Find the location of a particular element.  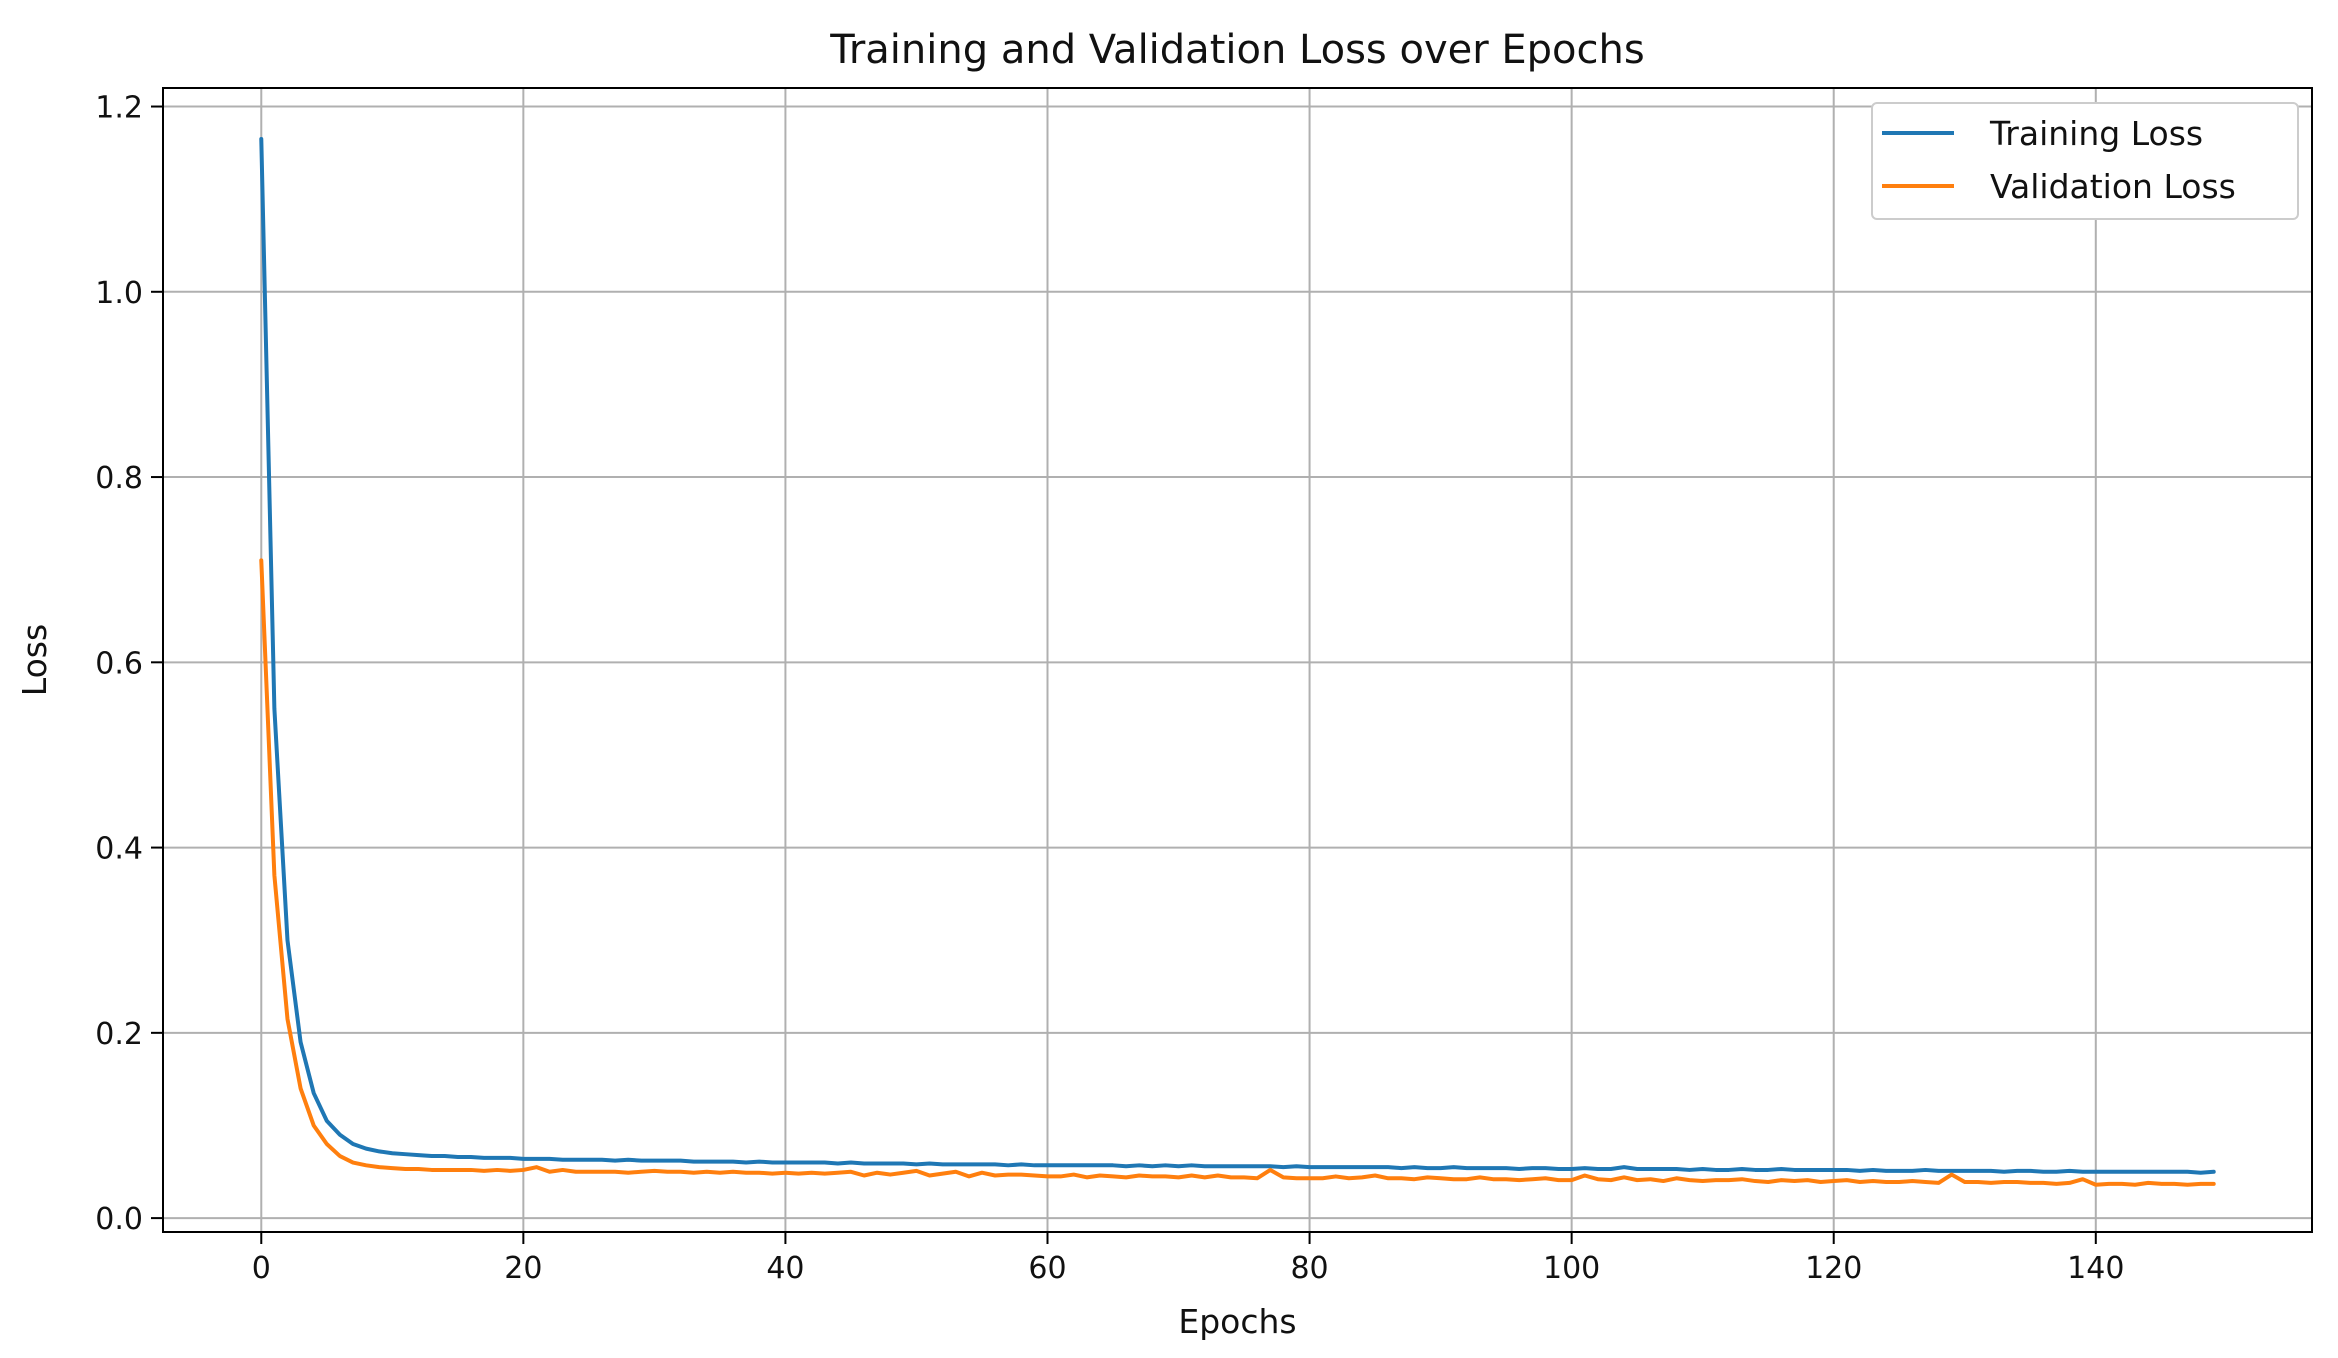

x-tick-label: 80 is located at coordinates (1309, 1268).